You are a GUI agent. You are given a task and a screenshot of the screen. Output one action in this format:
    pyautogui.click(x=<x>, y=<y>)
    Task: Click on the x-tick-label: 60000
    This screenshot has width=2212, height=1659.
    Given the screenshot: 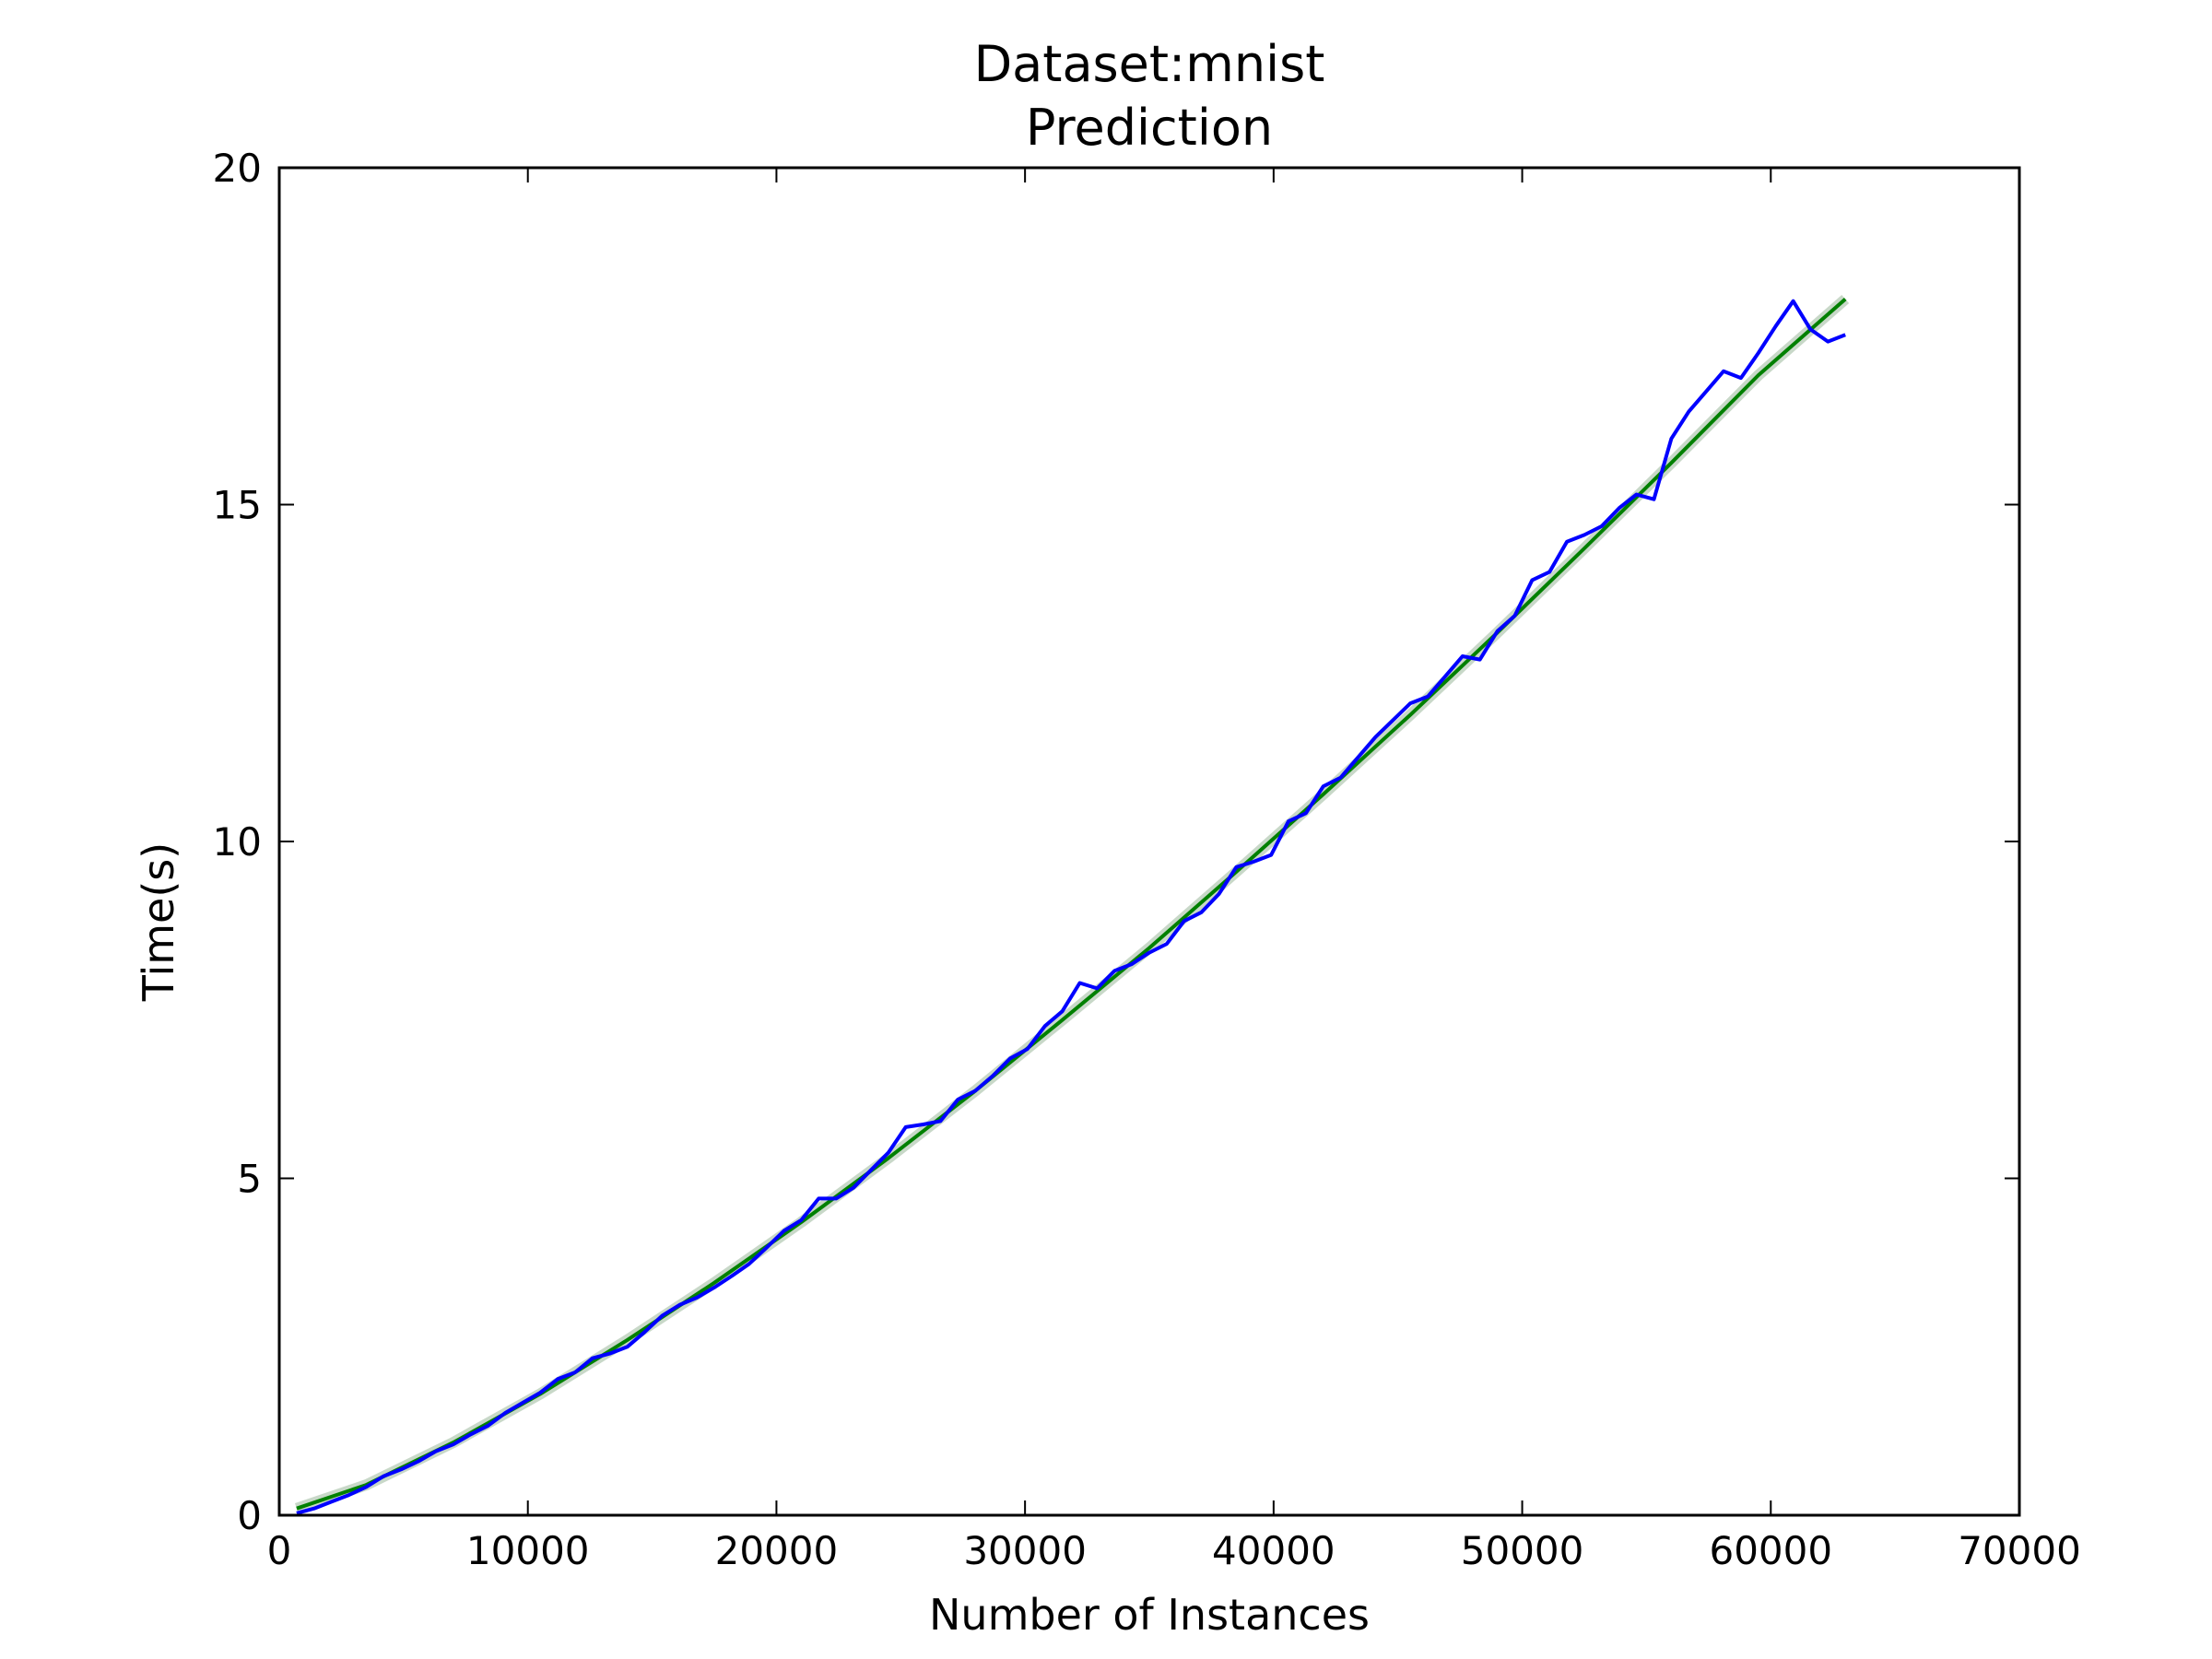 What is the action you would take?
    pyautogui.click(x=1770, y=1550)
    